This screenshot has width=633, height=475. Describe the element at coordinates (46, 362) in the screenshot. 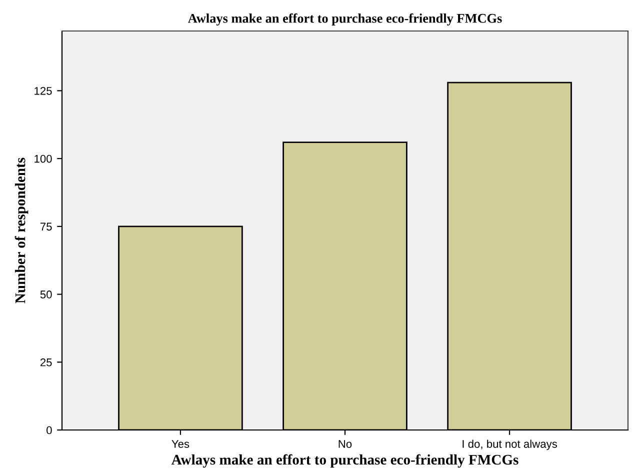

I see `y-tick-label: 25` at that location.